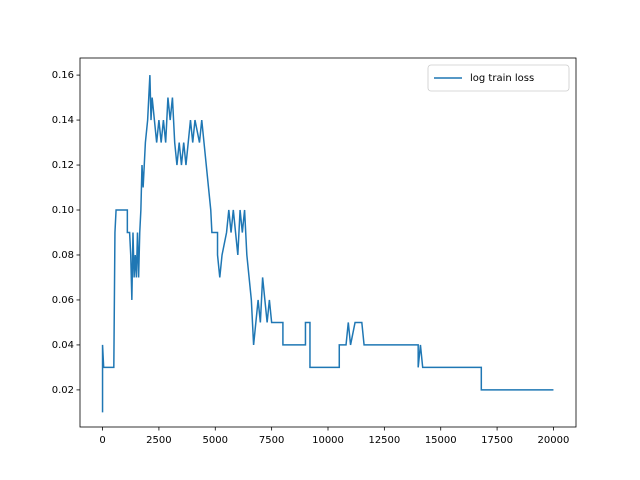 The height and width of the screenshot is (480, 640). What do you see at coordinates (63, 255) in the screenshot?
I see `y-tick-label: 0.08` at bounding box center [63, 255].